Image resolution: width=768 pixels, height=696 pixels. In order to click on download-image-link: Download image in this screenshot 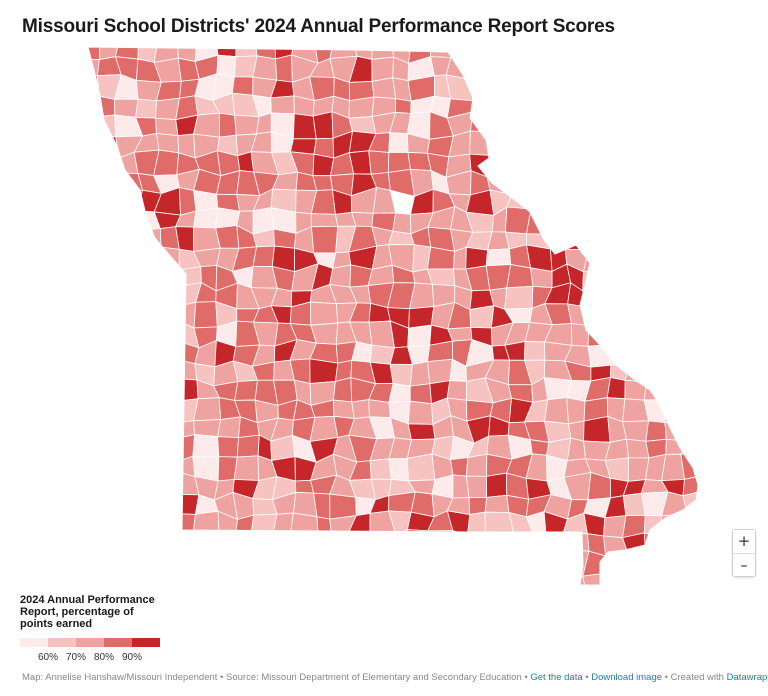, I will do `click(627, 677)`.